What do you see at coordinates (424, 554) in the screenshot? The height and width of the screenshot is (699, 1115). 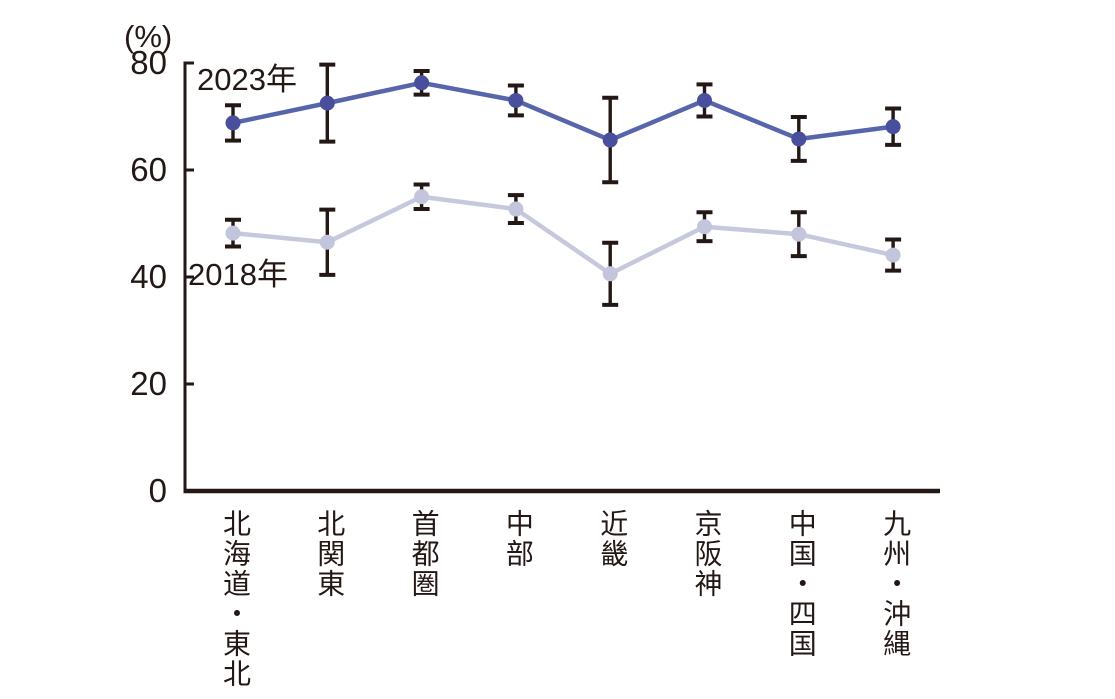 I see `x-axis-label: 首都圏` at bounding box center [424, 554].